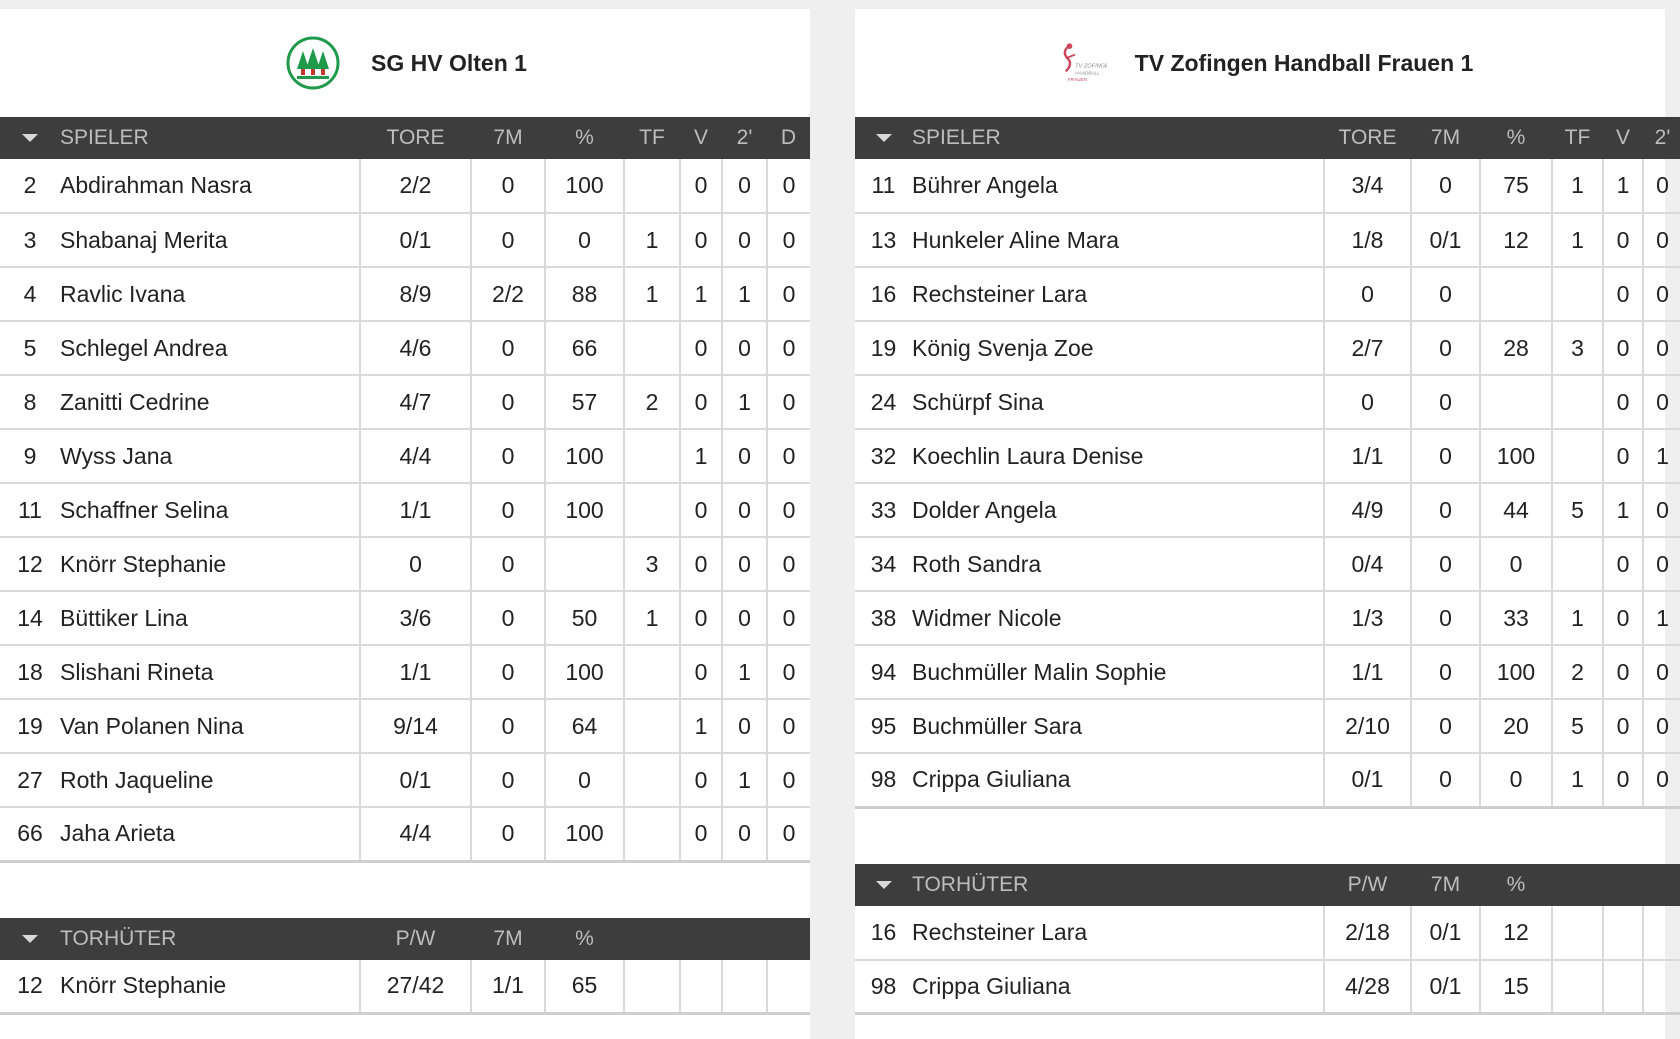 The height and width of the screenshot is (1039, 1680). Describe the element at coordinates (30, 402) in the screenshot. I see `cell-number: 8` at that location.